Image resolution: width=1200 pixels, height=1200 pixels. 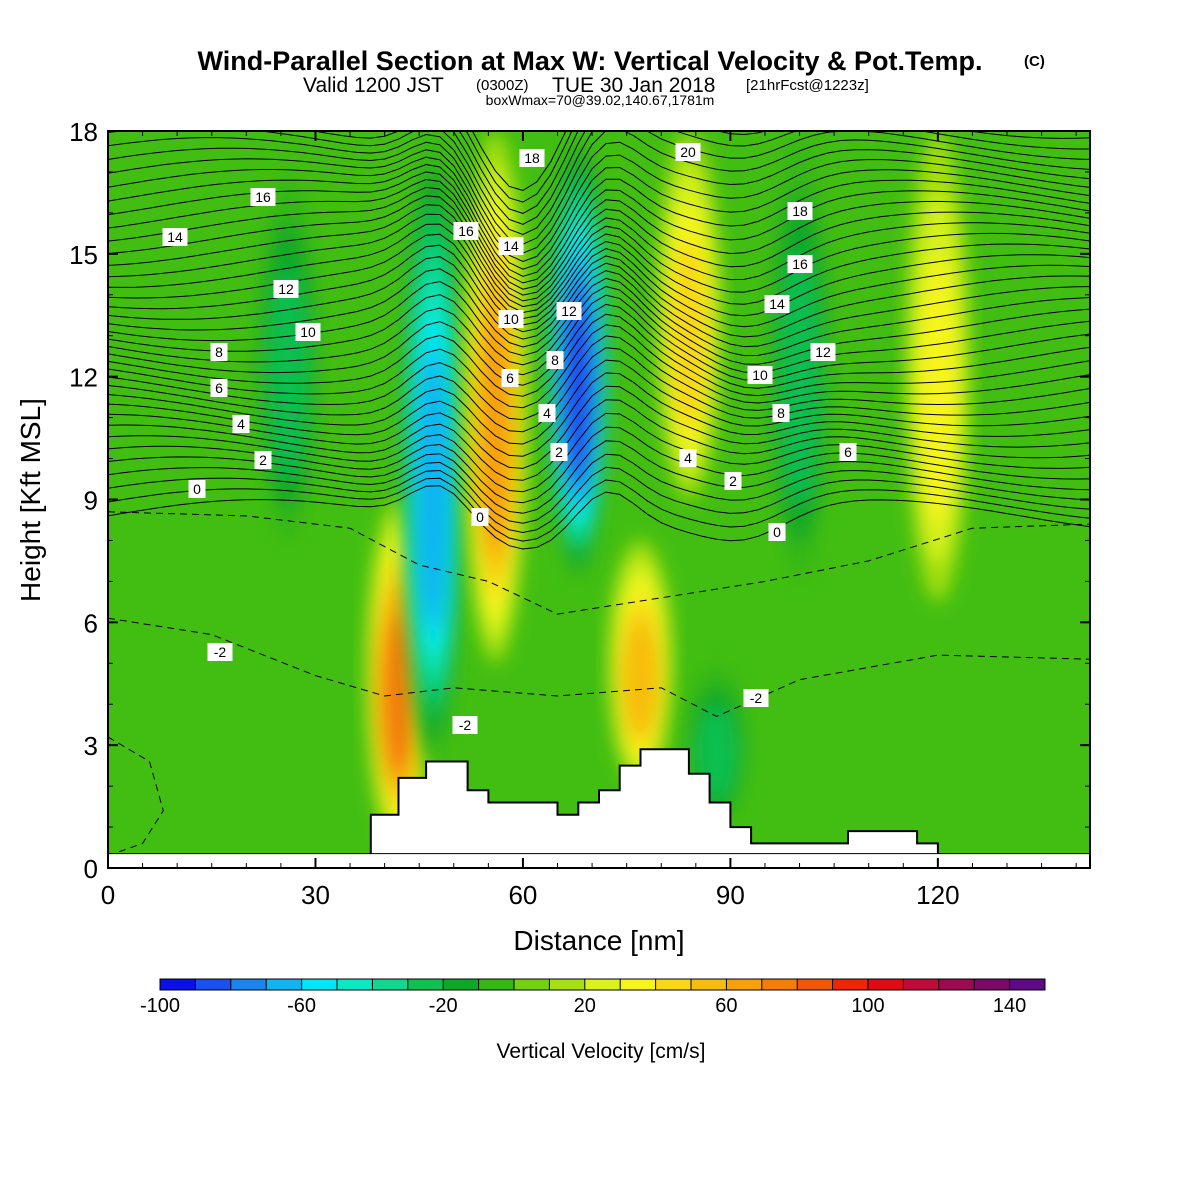 I want to click on colorbar: -100 -60 -20 20 60 100 140, so click(x=593, y=997).